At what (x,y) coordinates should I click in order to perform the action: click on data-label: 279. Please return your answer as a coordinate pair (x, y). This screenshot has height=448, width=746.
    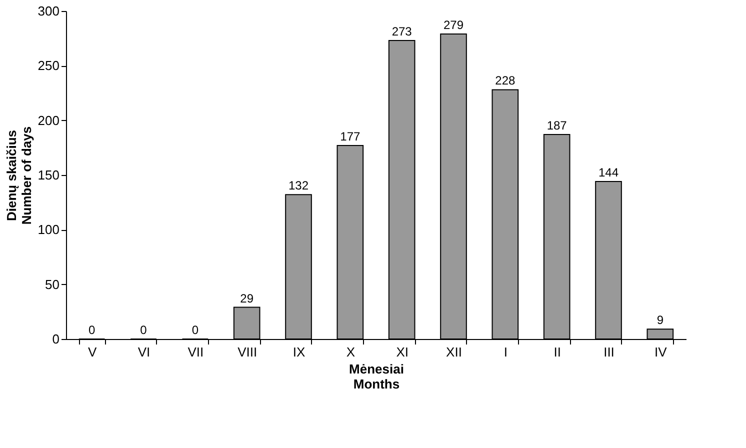
    Looking at the image, I should click on (453, 25).